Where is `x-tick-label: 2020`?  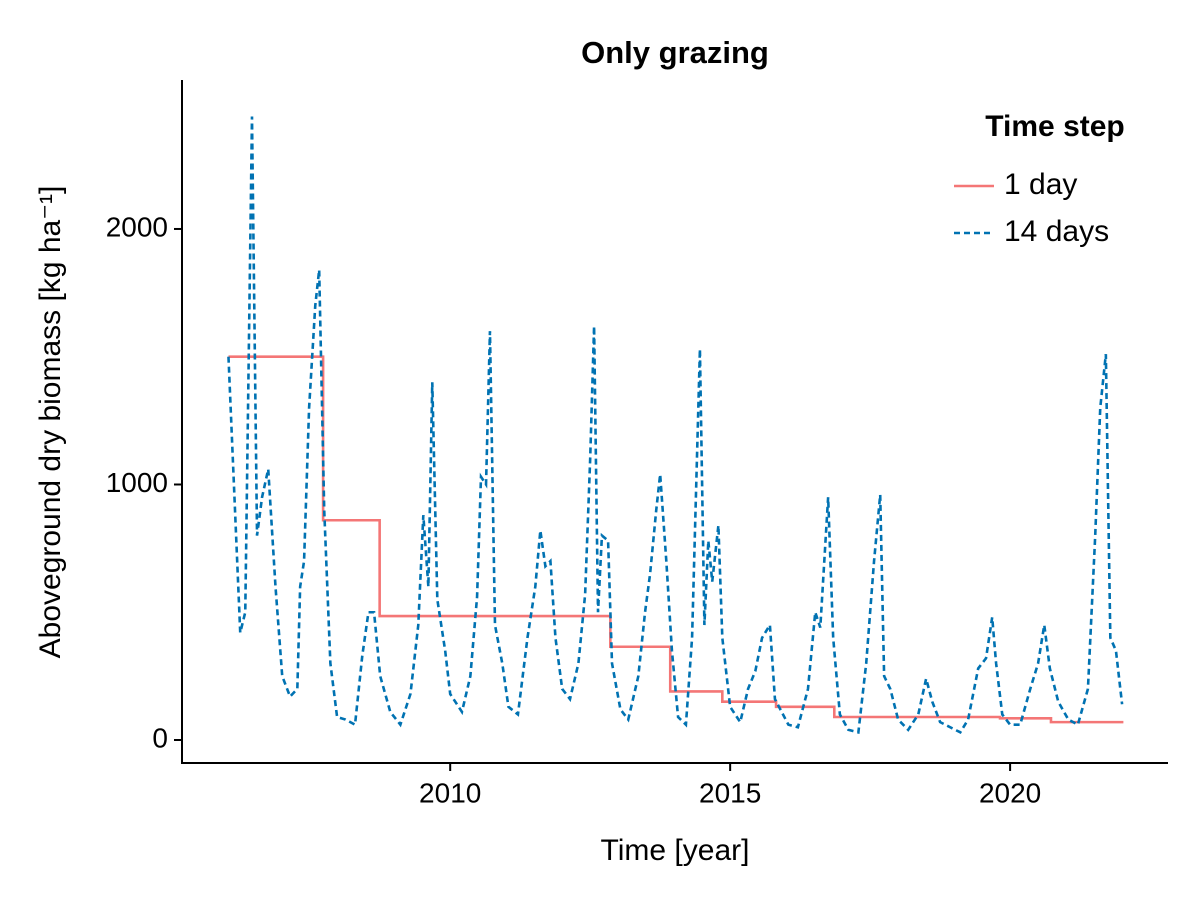
x-tick-label: 2020 is located at coordinates (1010, 792).